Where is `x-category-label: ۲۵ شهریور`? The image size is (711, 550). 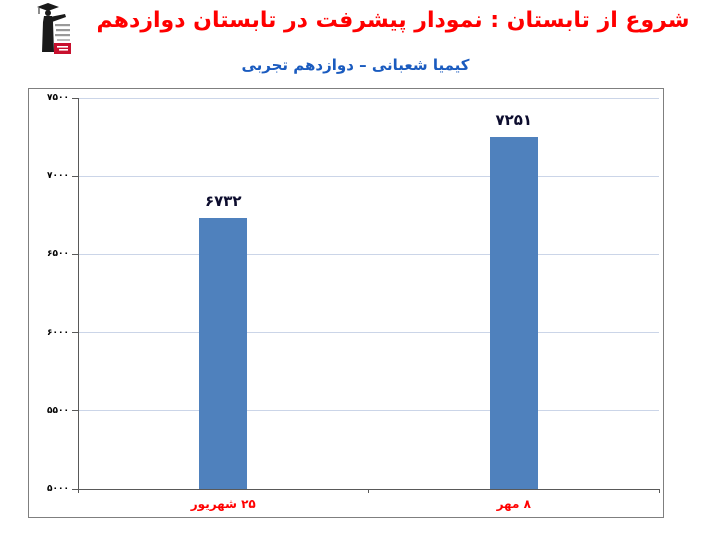
x-category-label: ۲۵ شهریور is located at coordinates (223, 504).